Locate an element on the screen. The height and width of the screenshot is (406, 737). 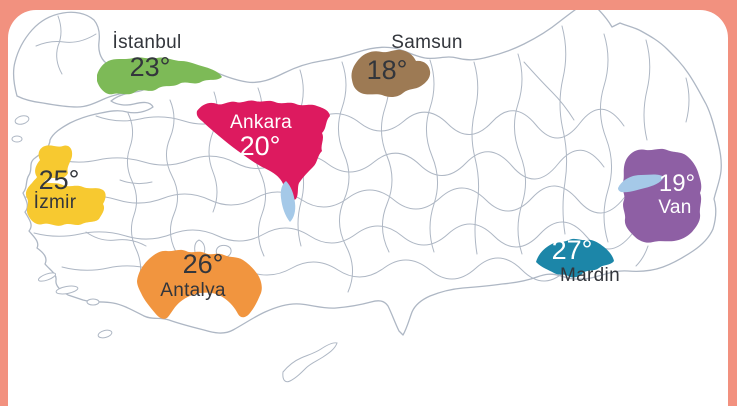
van-city-label: Van is located at coordinates (675, 207).